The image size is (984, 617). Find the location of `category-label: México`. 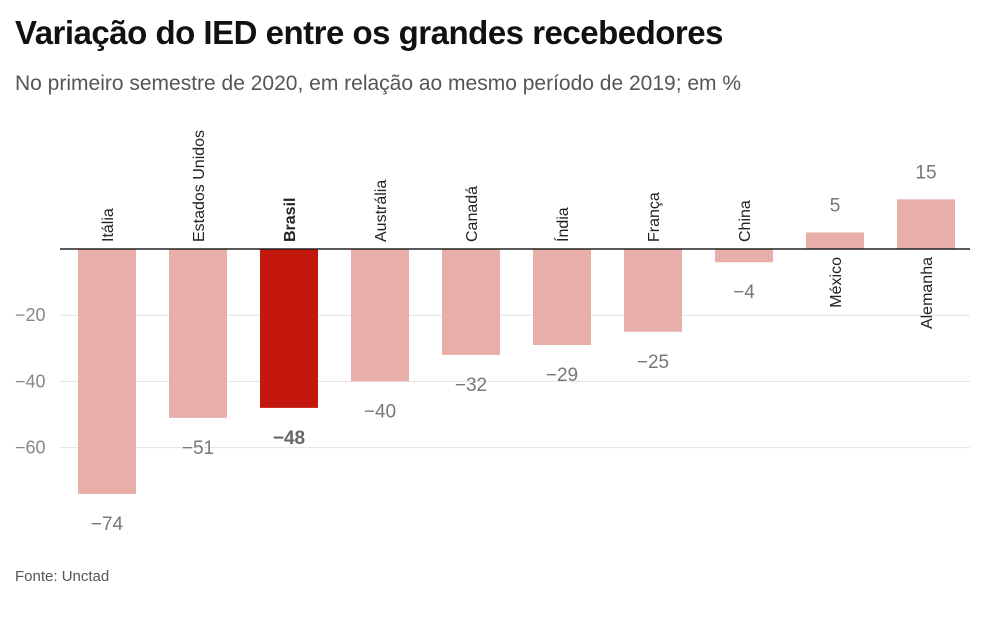

category-label: México is located at coordinates (836, 282).